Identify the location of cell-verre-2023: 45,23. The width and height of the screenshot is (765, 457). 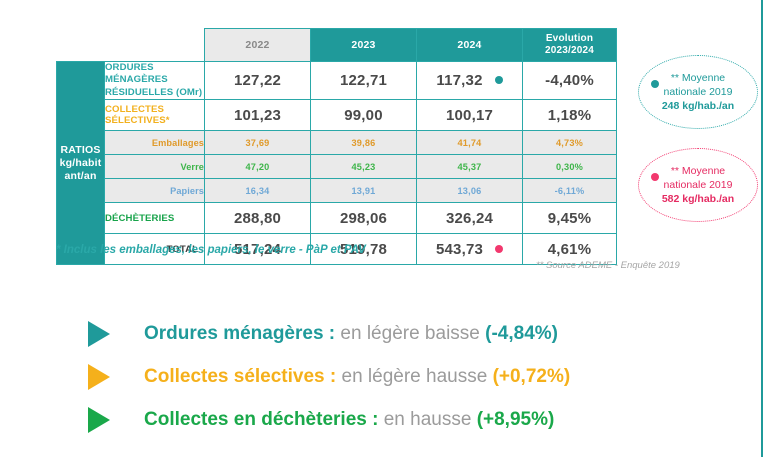
(363, 167).